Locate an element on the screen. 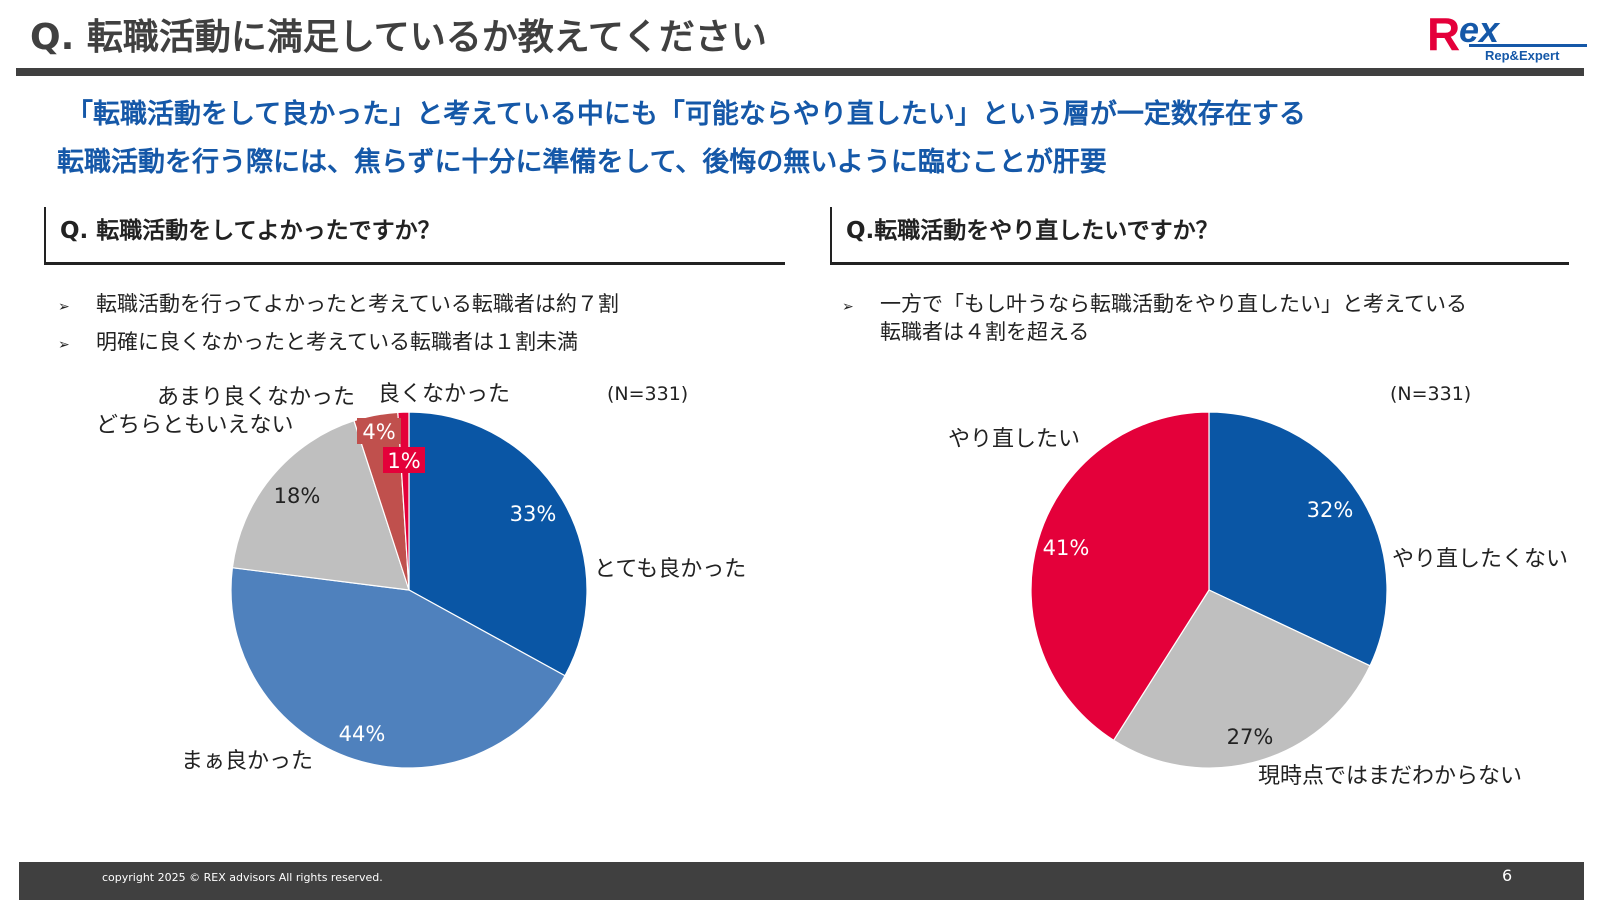  question-left: Q. 転職活動をしてよかったですか？ is located at coordinates (250, 231).